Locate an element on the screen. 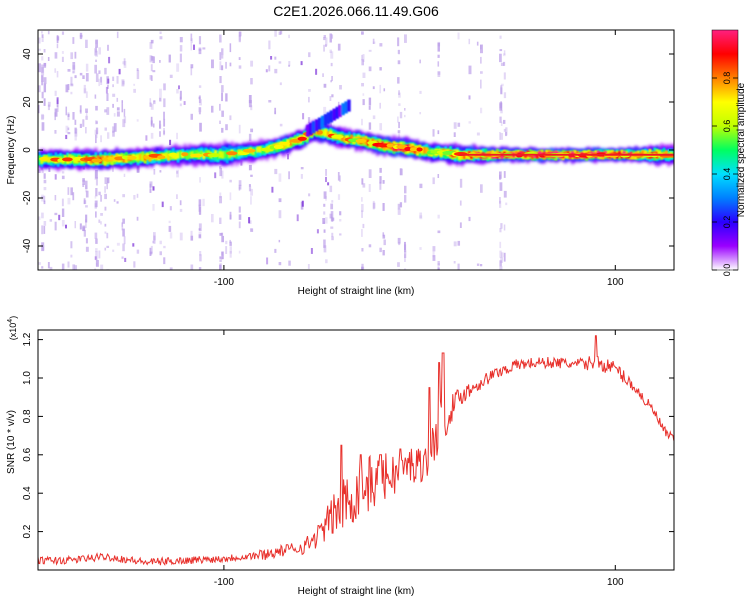  svg-text: (x104) is located at coordinates (12, 328).